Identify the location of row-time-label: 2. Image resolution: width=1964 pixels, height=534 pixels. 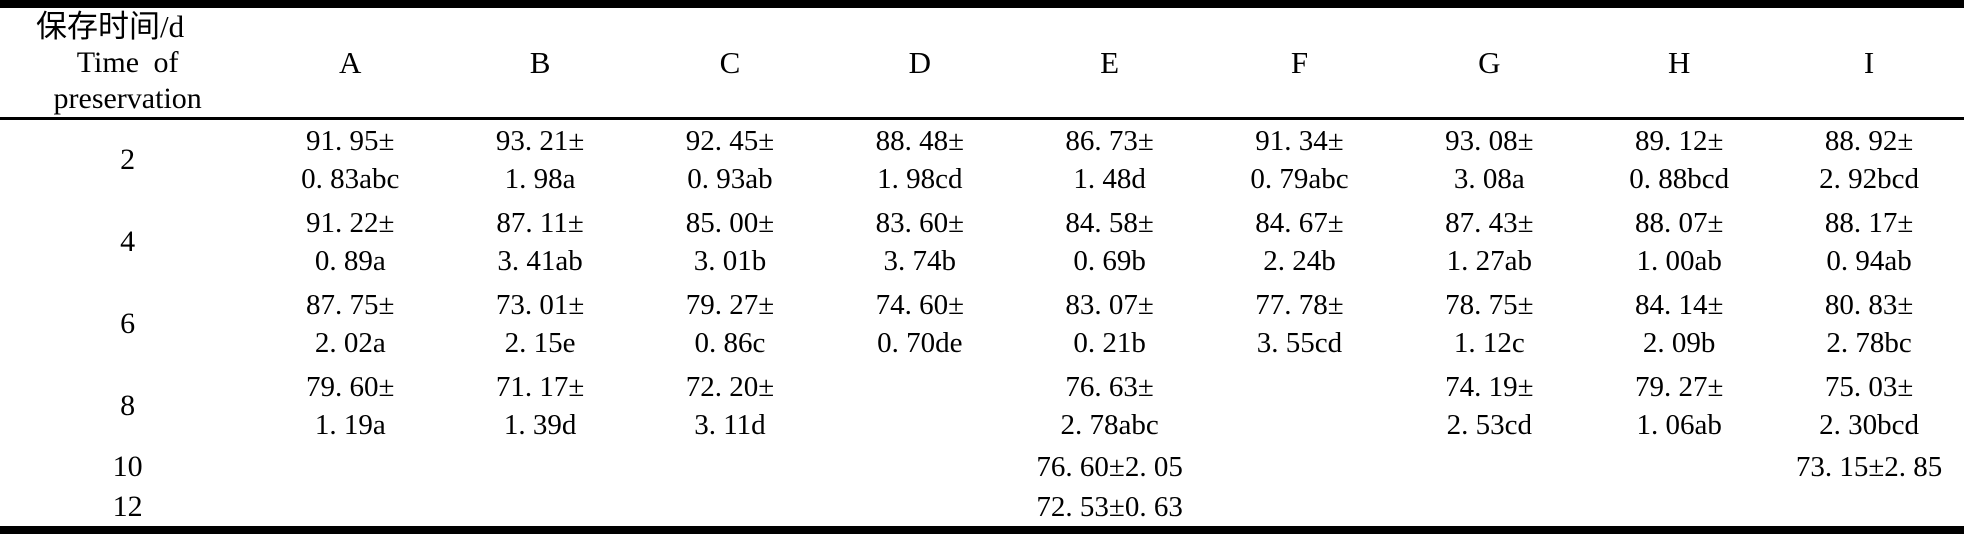
(128, 160).